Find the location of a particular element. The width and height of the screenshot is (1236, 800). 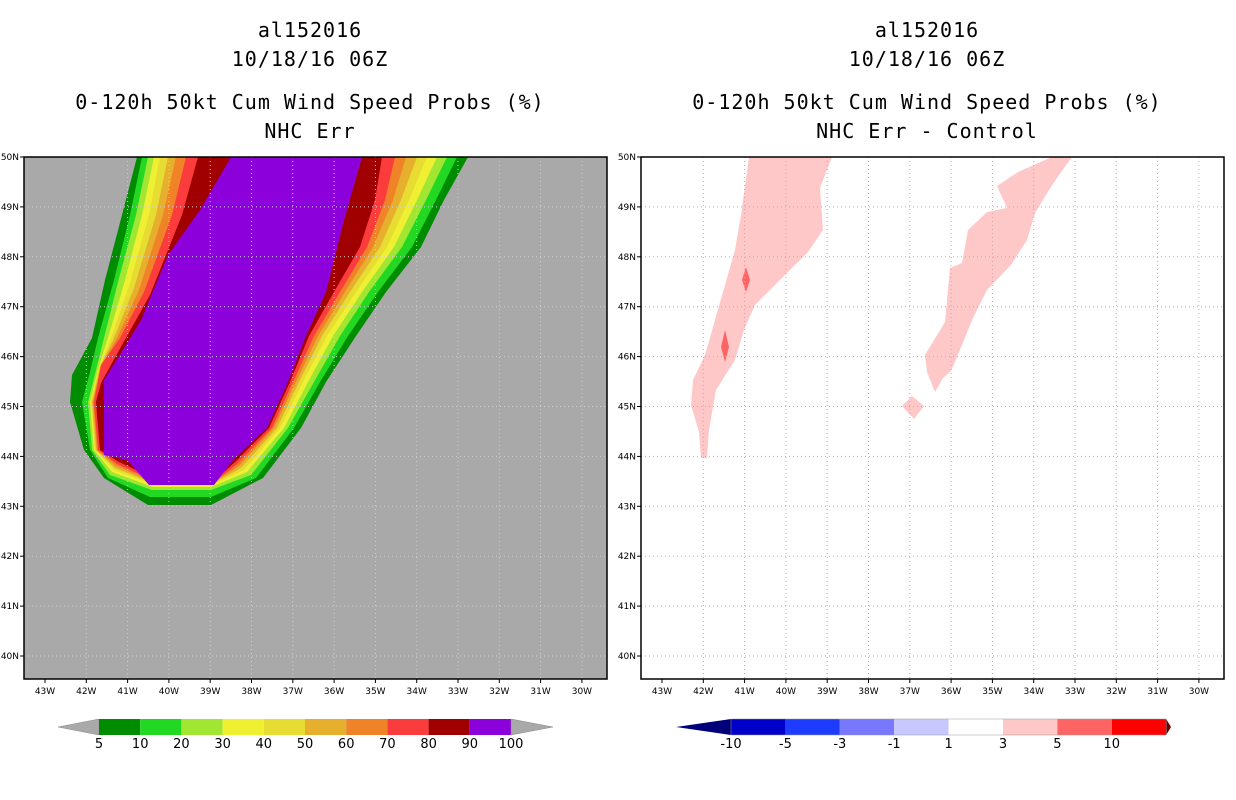

colorbar-label: -1 is located at coordinates (894, 744).